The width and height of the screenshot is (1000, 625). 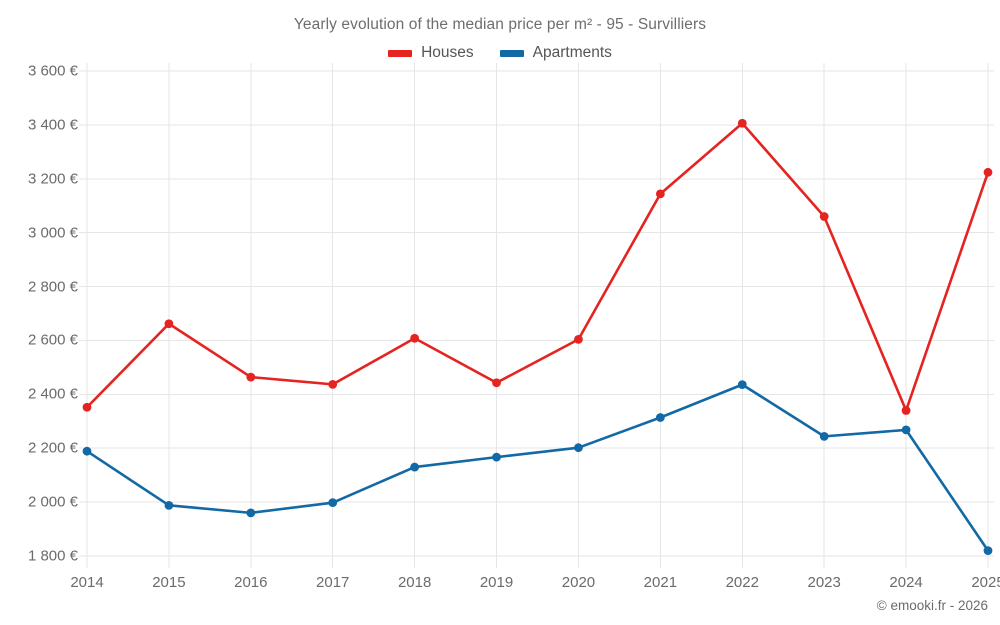 What do you see at coordinates (660, 194) in the screenshot?
I see `data-point-houses-2021` at bounding box center [660, 194].